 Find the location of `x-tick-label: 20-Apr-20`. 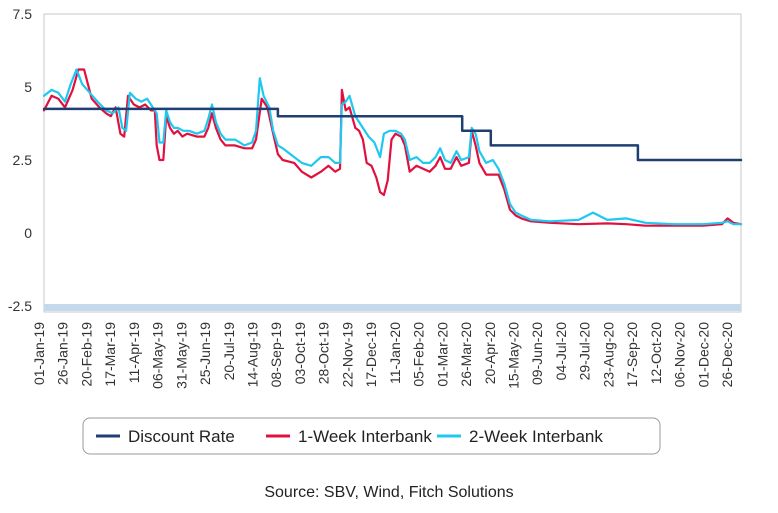

x-tick-label: 20-Apr-20 is located at coordinates (490, 353).